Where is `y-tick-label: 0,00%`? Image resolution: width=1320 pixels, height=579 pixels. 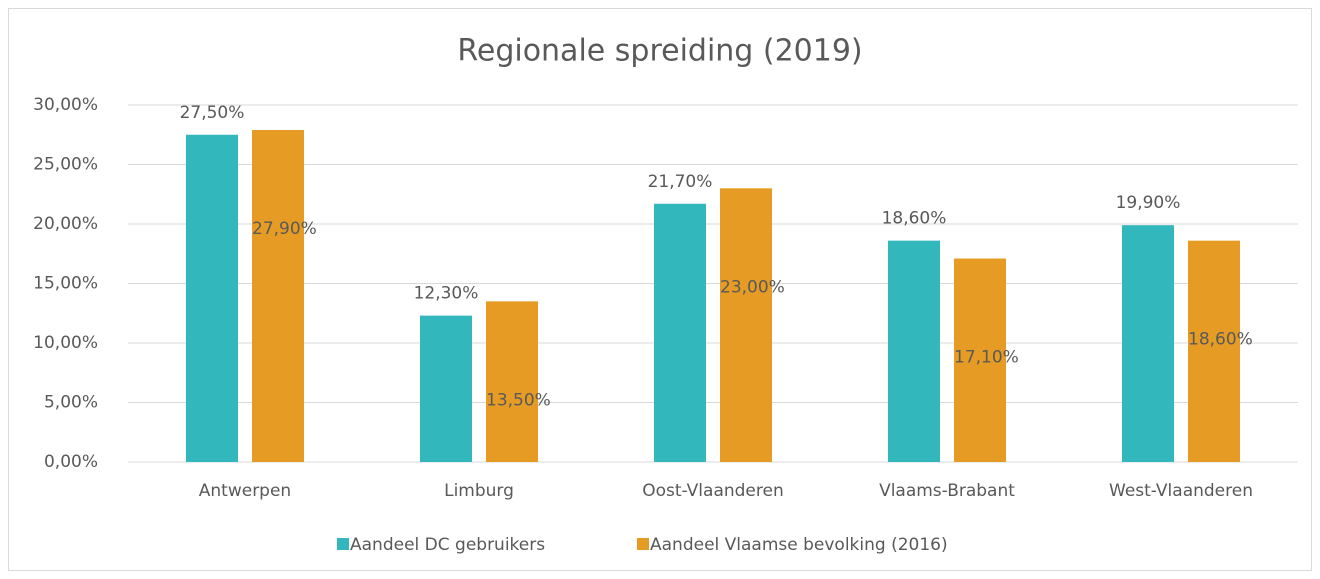
y-tick-label: 0,00% is located at coordinates (71, 462).